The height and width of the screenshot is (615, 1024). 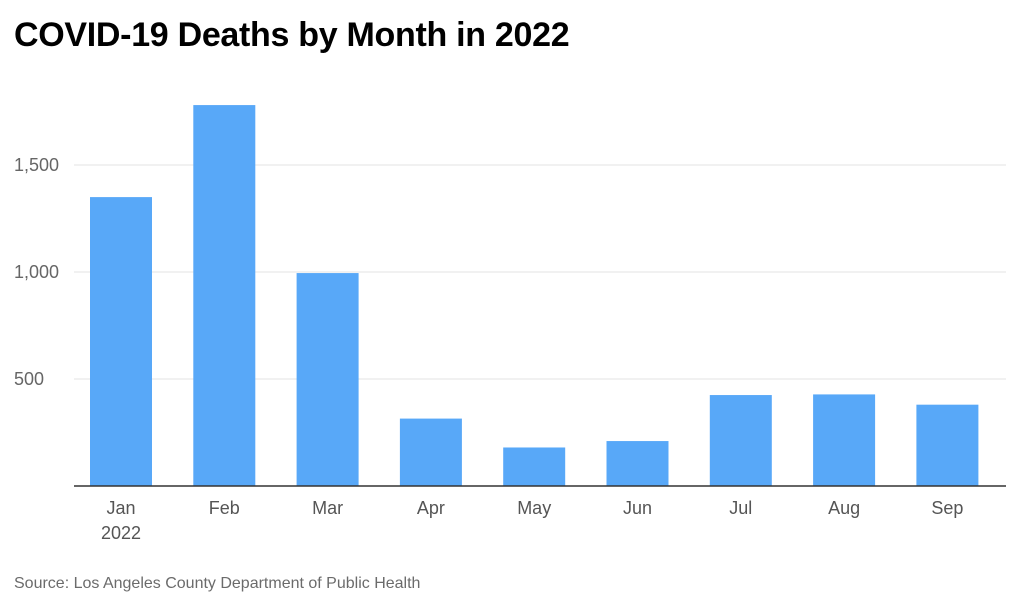 I want to click on x-tick-label-aug: Aug, so click(x=844, y=508).